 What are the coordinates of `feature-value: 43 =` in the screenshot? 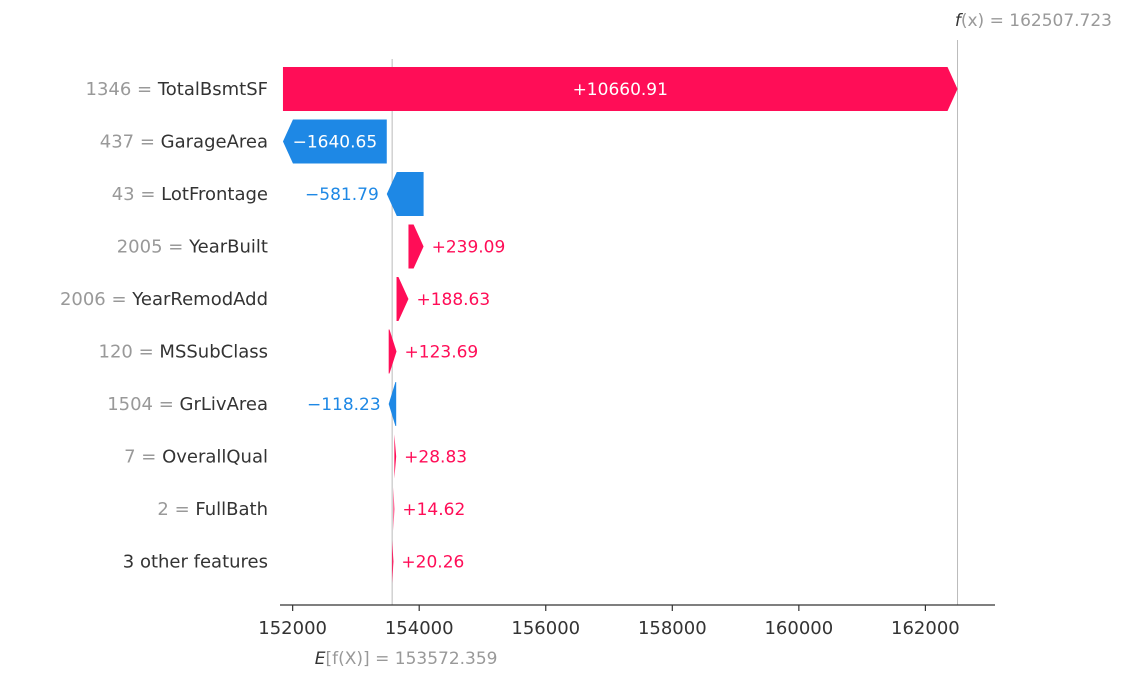 It's located at (136, 194).